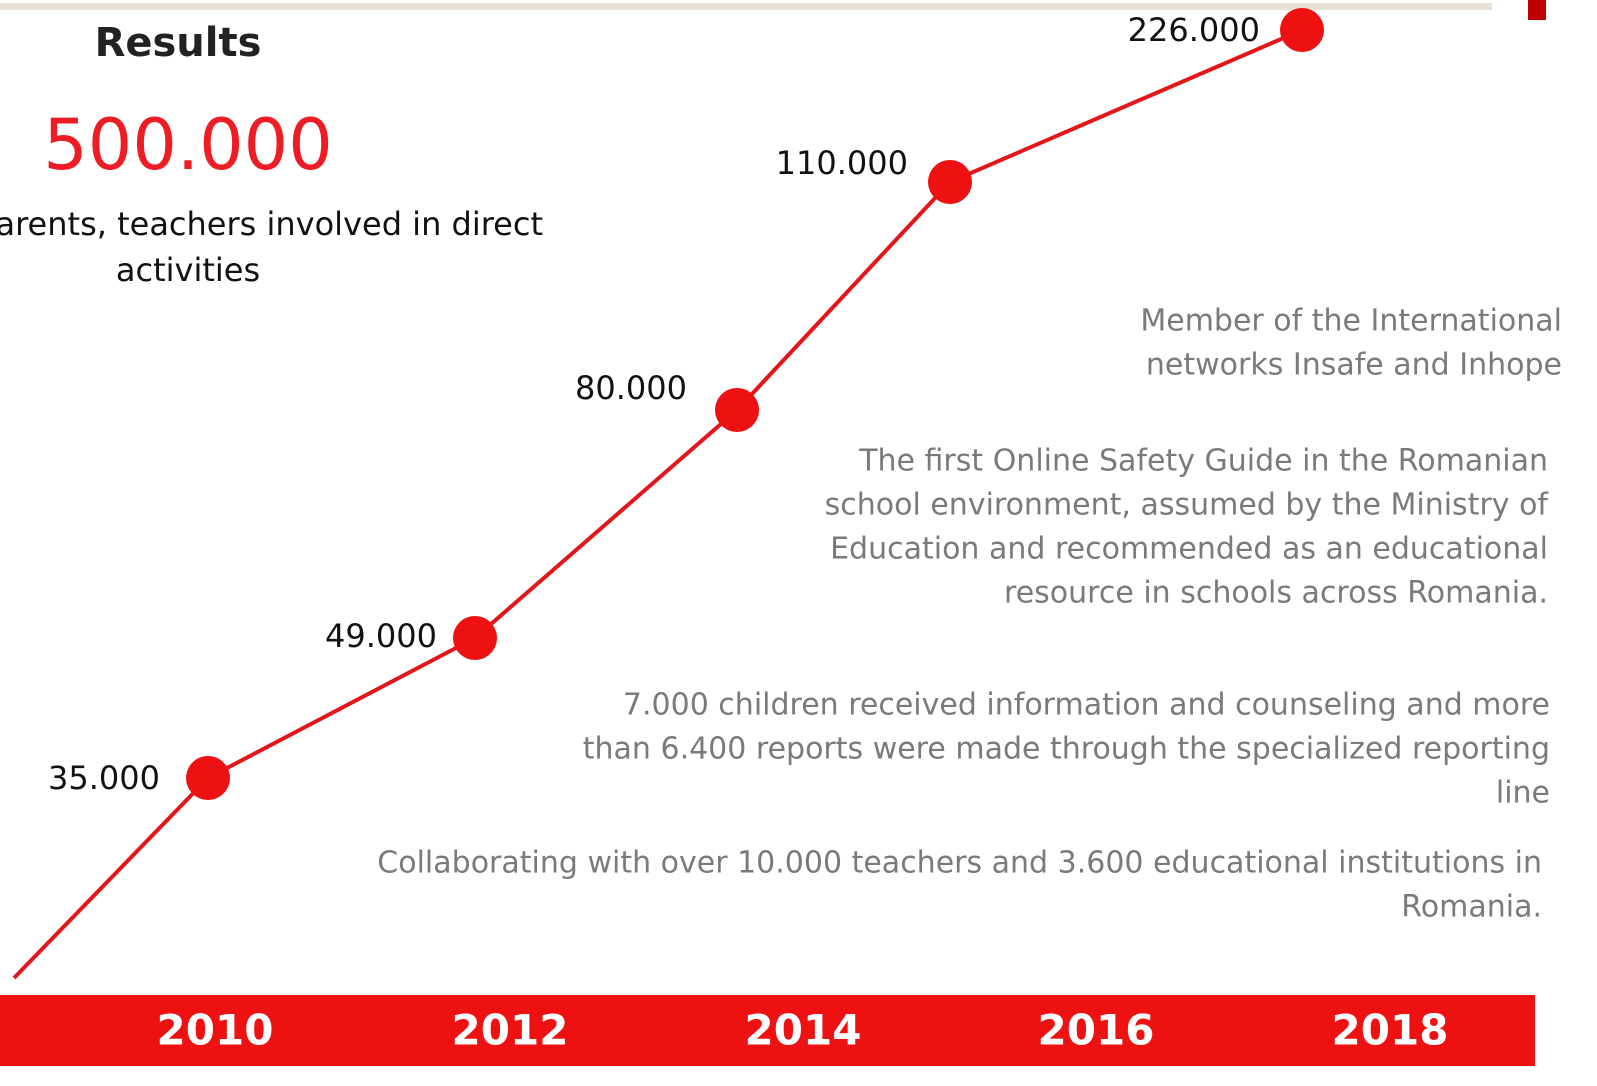 The height and width of the screenshot is (1086, 1597). What do you see at coordinates (1194, 30) in the screenshot?
I see `point-label: 226.000` at bounding box center [1194, 30].